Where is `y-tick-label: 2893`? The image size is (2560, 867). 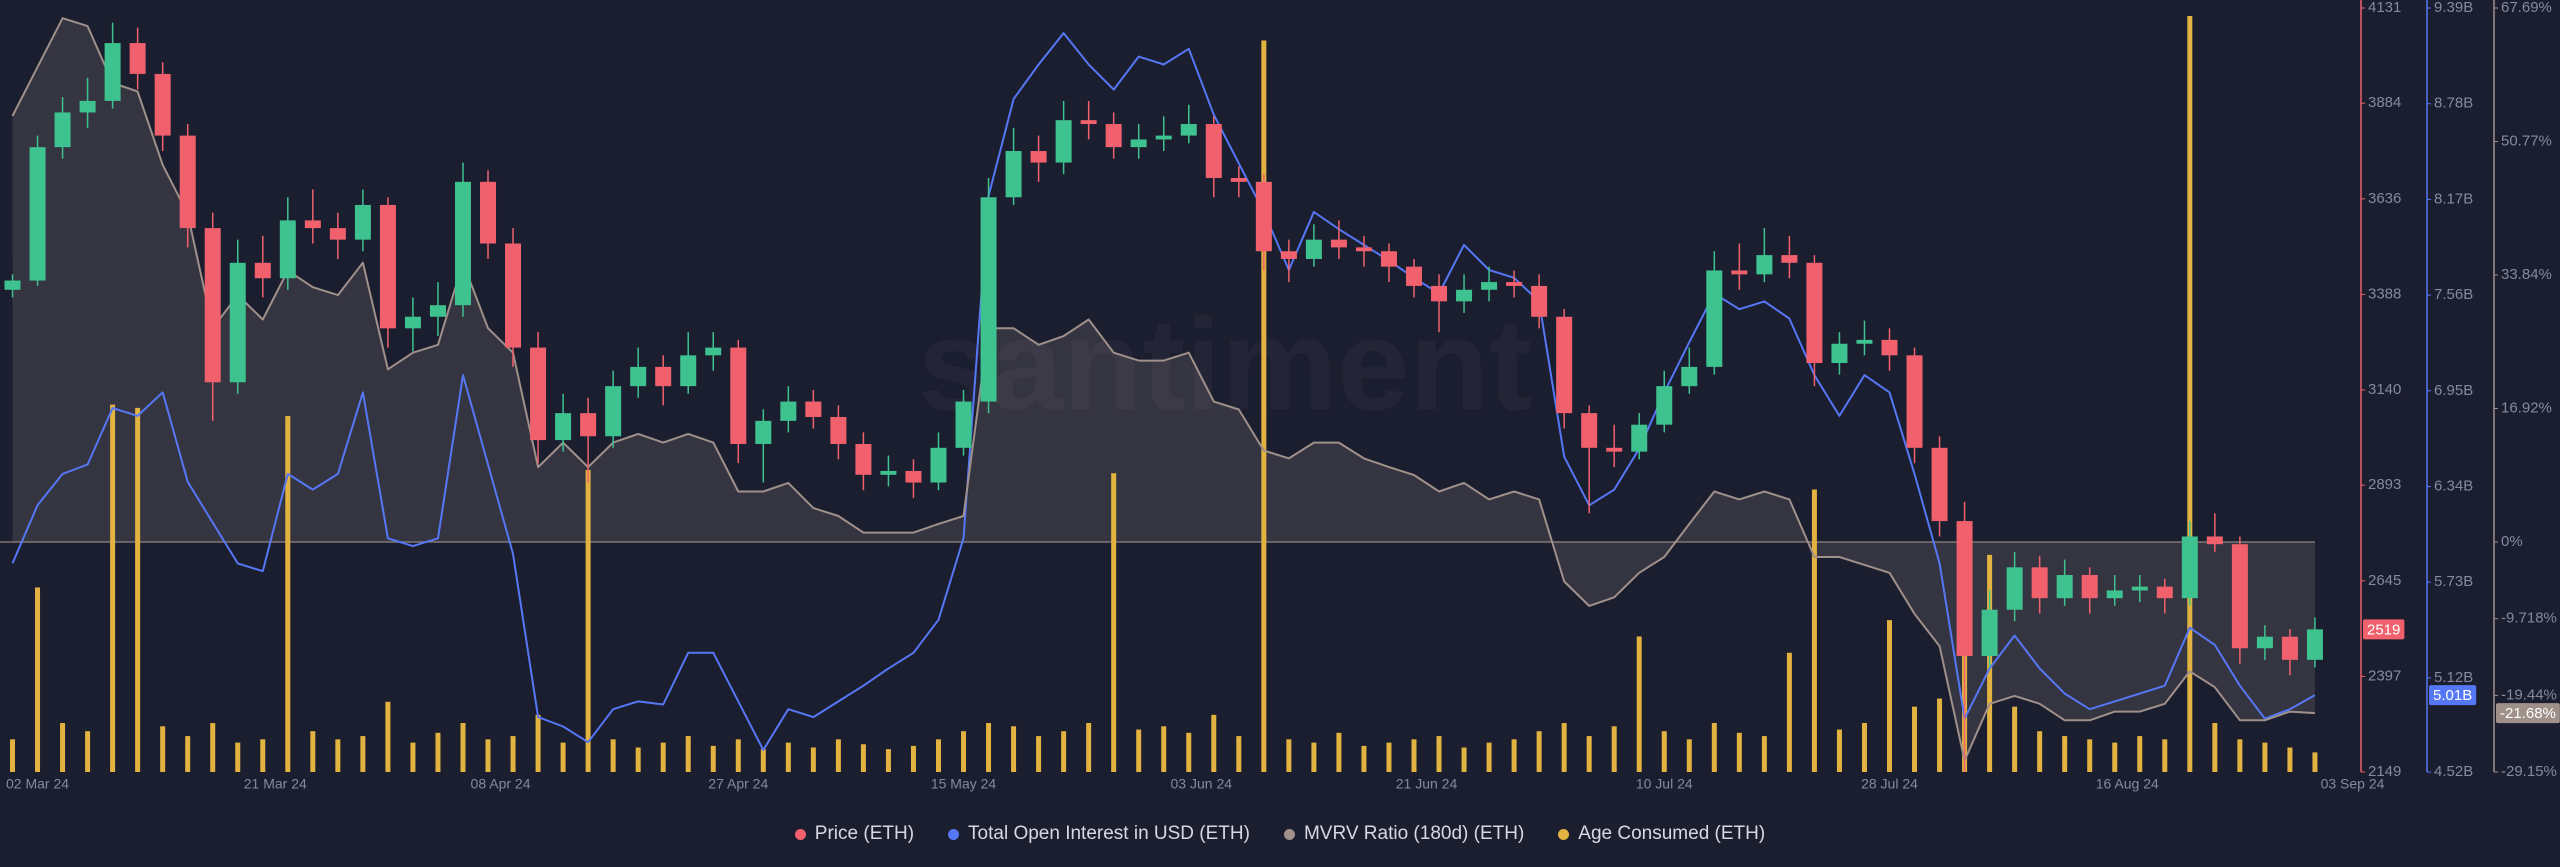
y-tick-label: 2893 is located at coordinates (2384, 484).